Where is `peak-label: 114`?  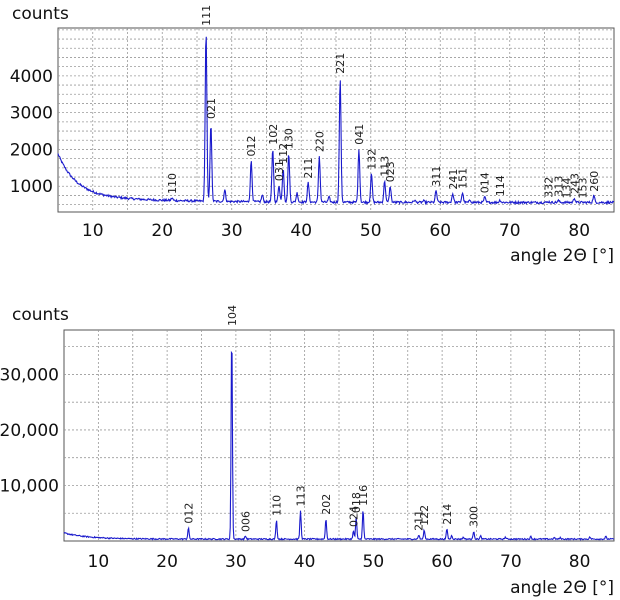
peak-label: 114 is located at coordinates (500, 185).